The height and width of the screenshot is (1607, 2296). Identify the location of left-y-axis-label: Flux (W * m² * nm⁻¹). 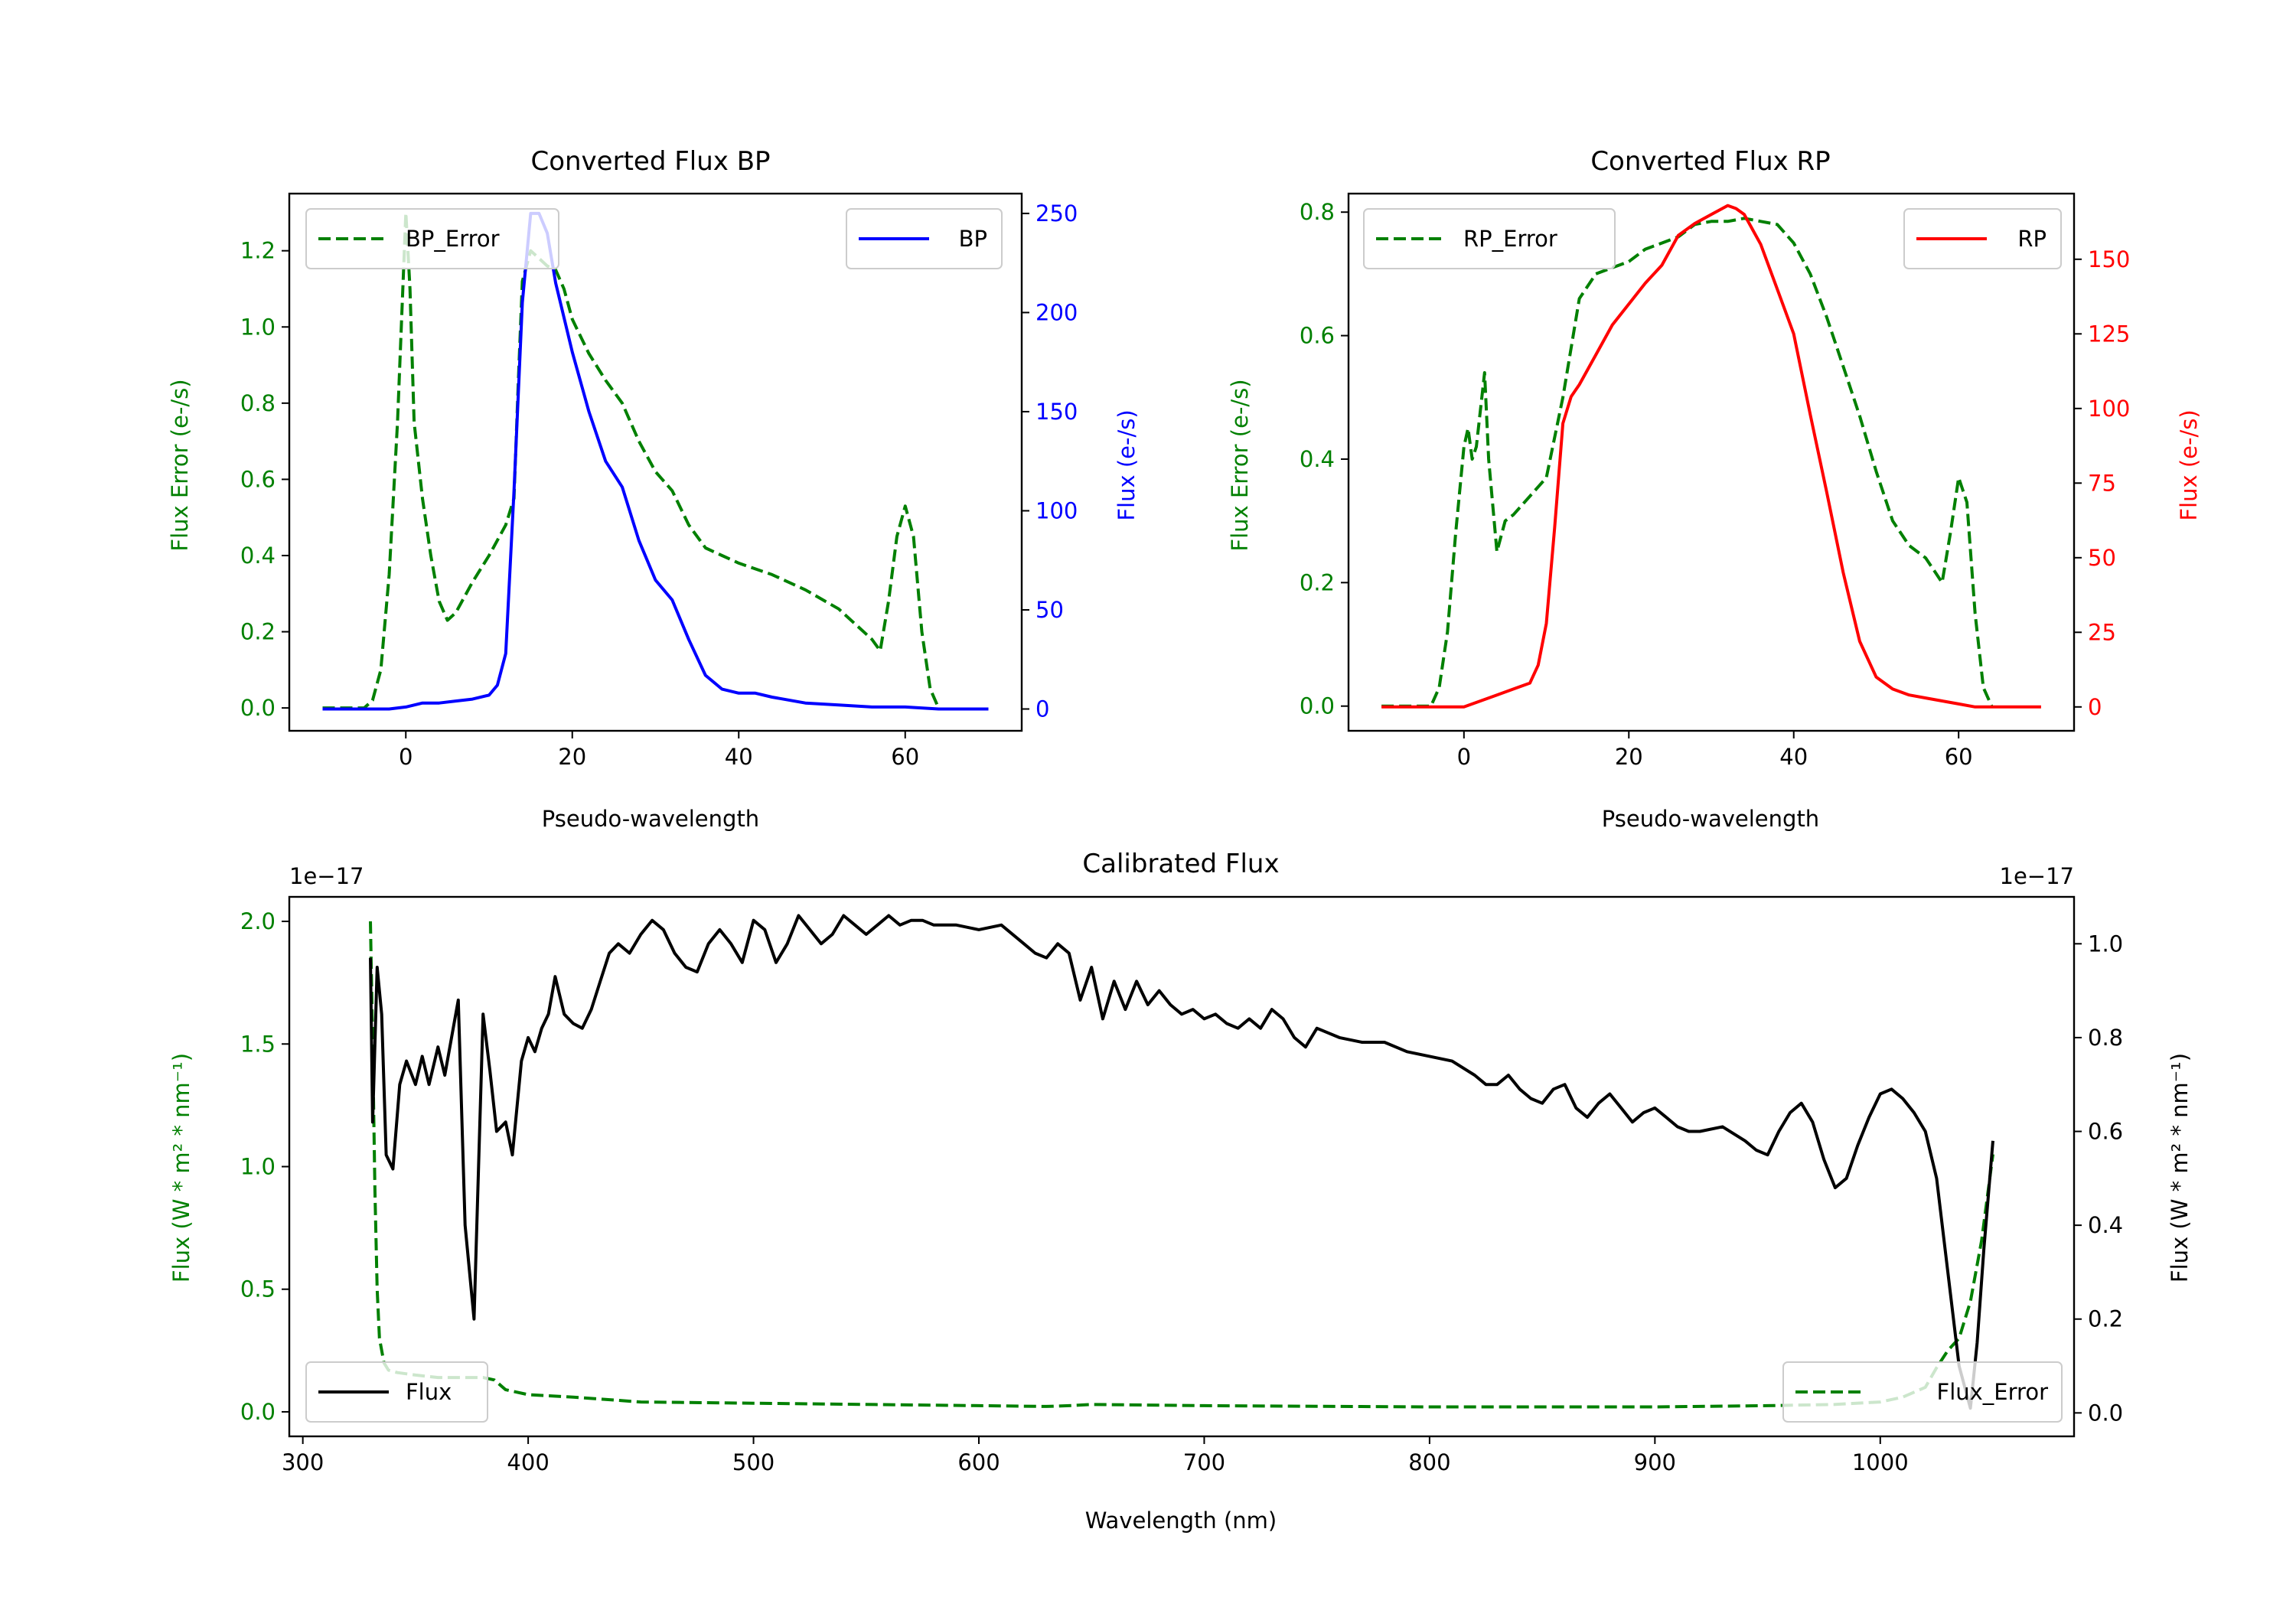
(181, 1168).